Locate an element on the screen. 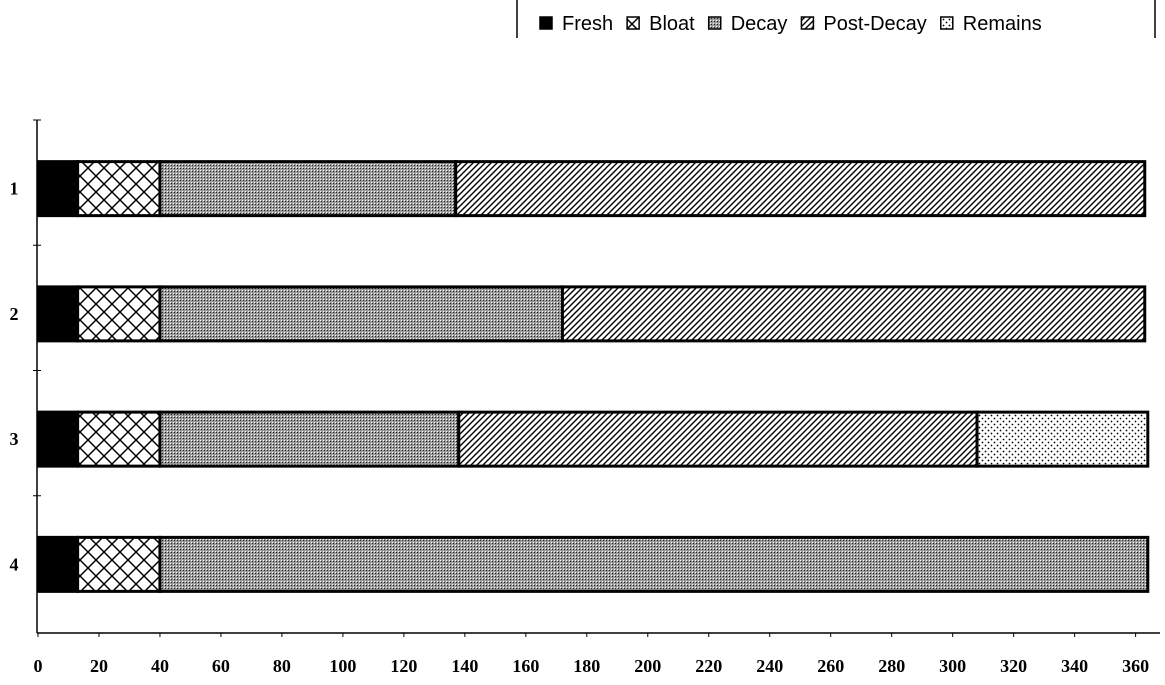 The width and height of the screenshot is (1165, 685). y-tick-label: 2 is located at coordinates (14, 314).